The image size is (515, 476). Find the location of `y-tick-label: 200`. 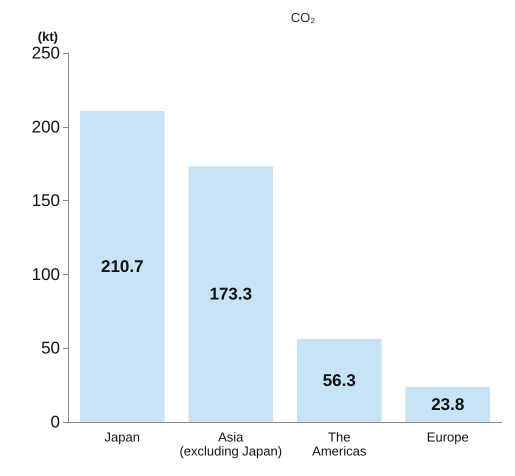

y-tick-label: 200 is located at coordinates (46, 126).